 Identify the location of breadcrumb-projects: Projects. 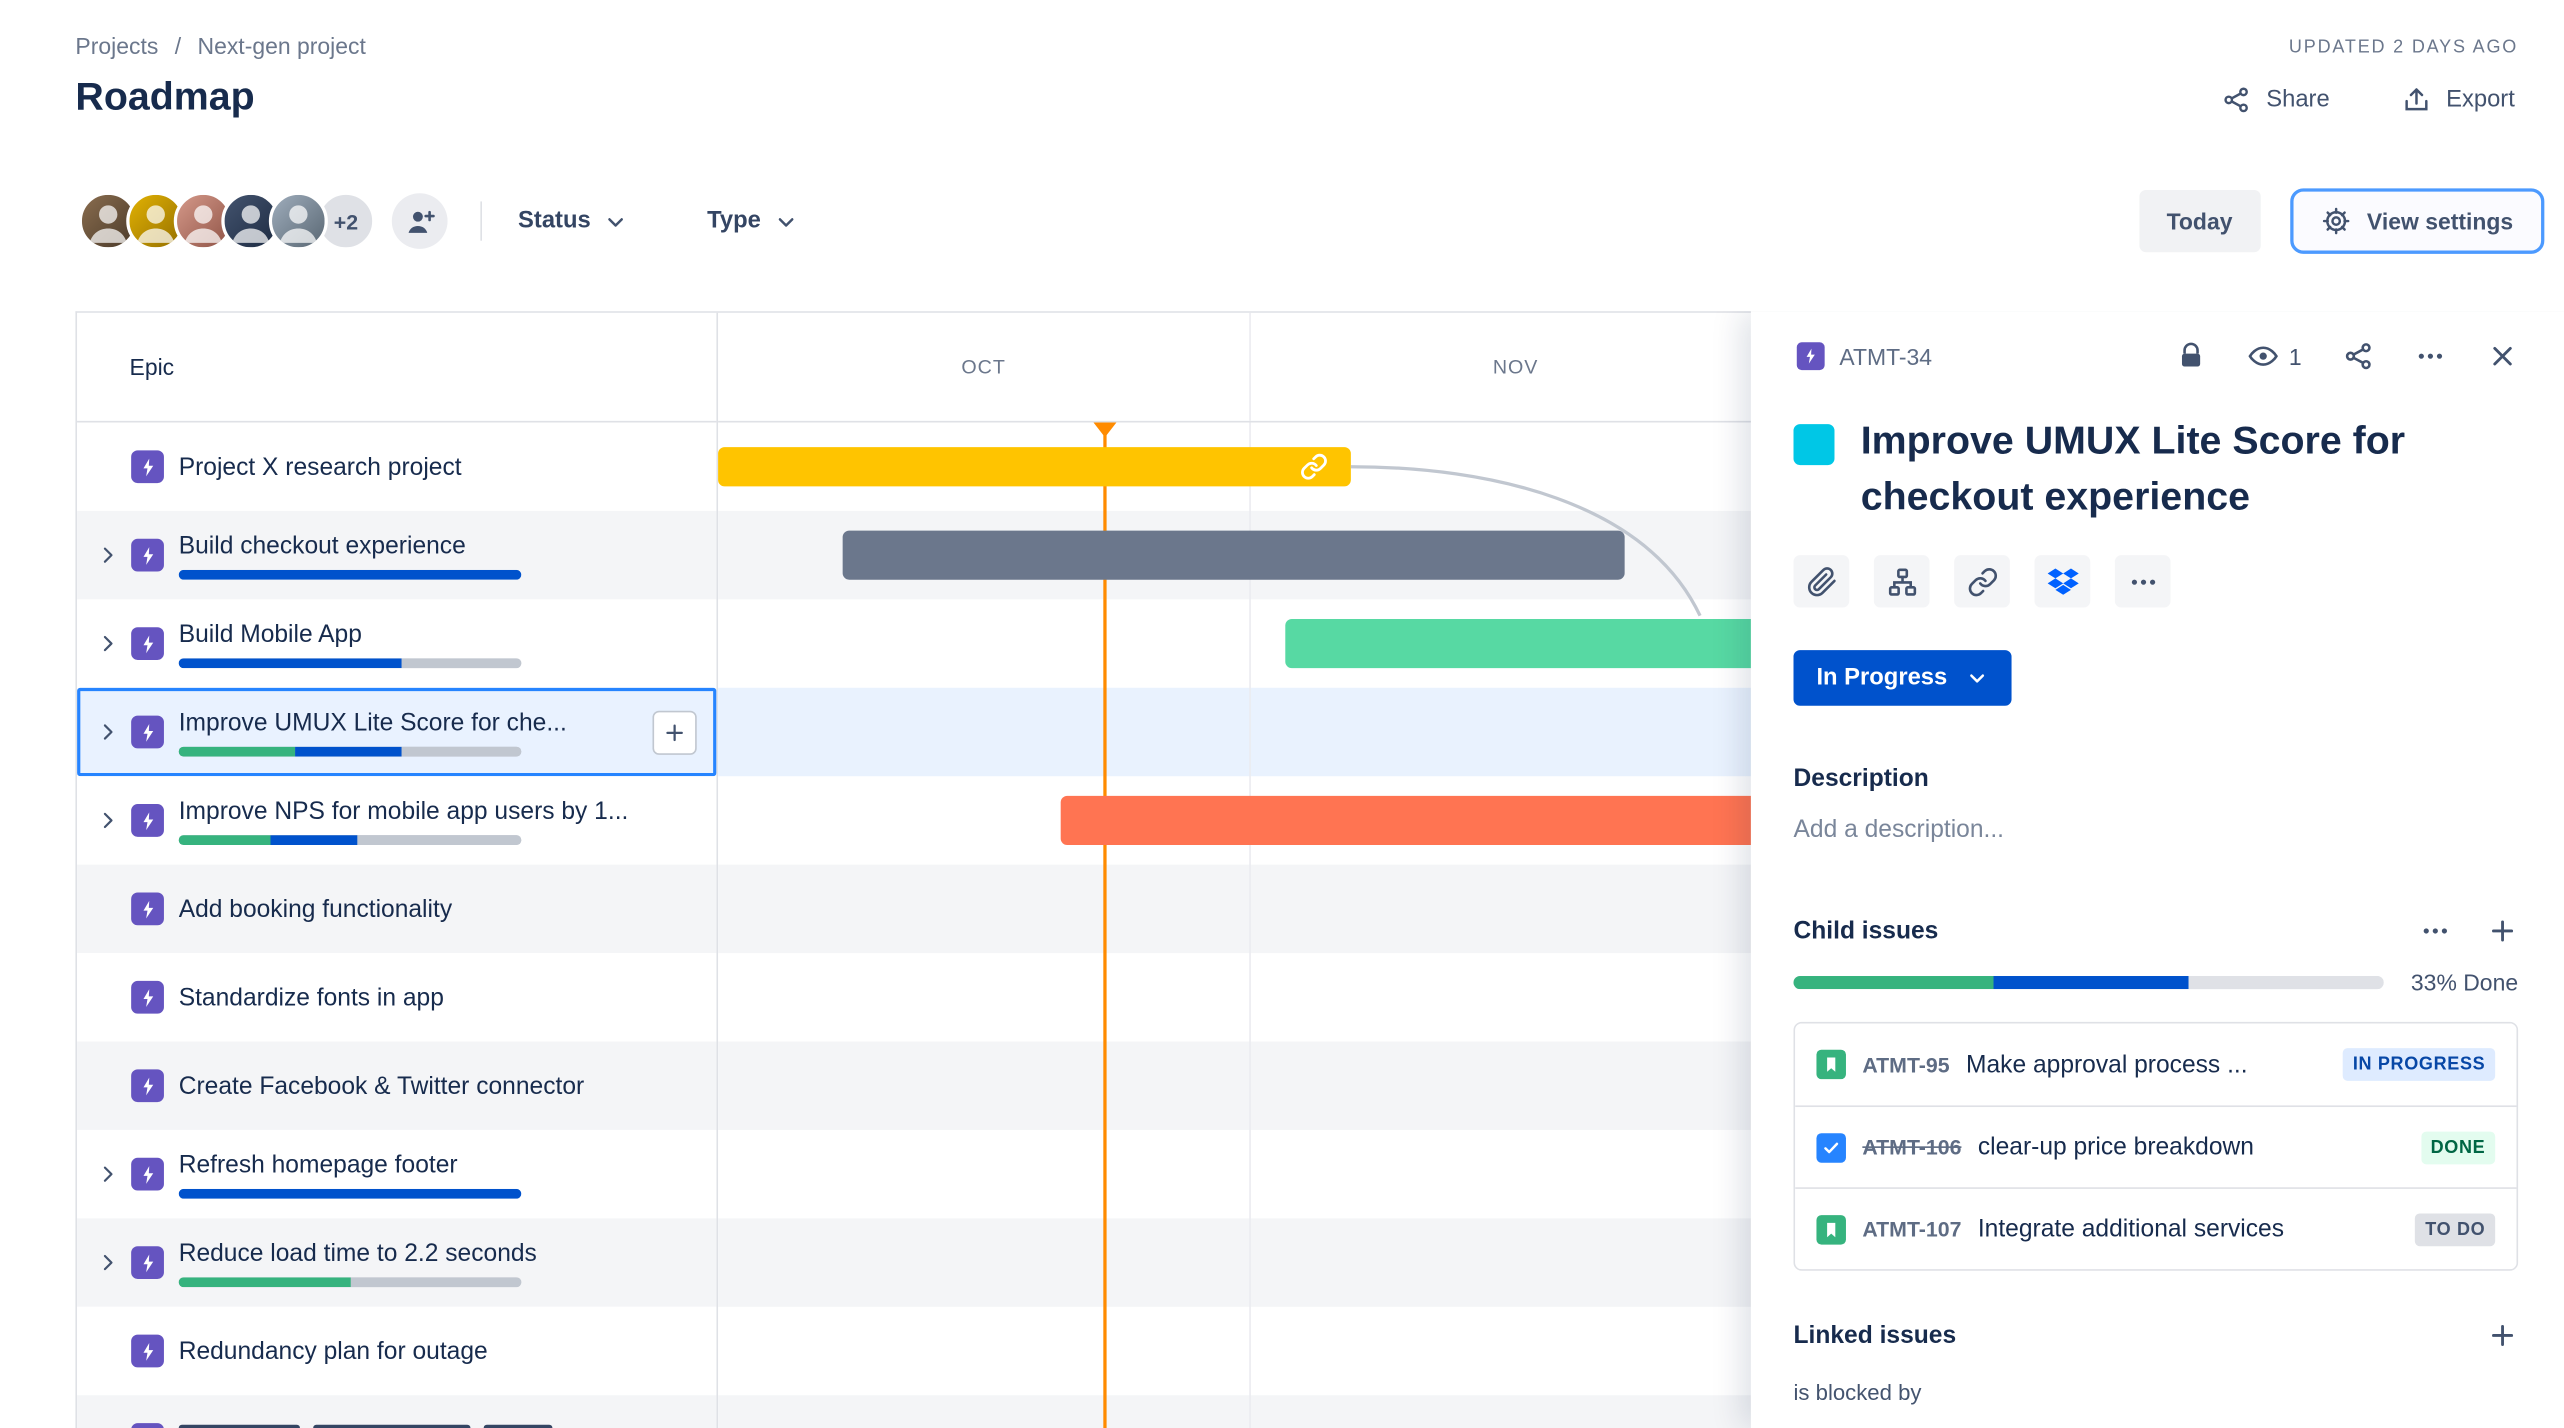
(117, 45).